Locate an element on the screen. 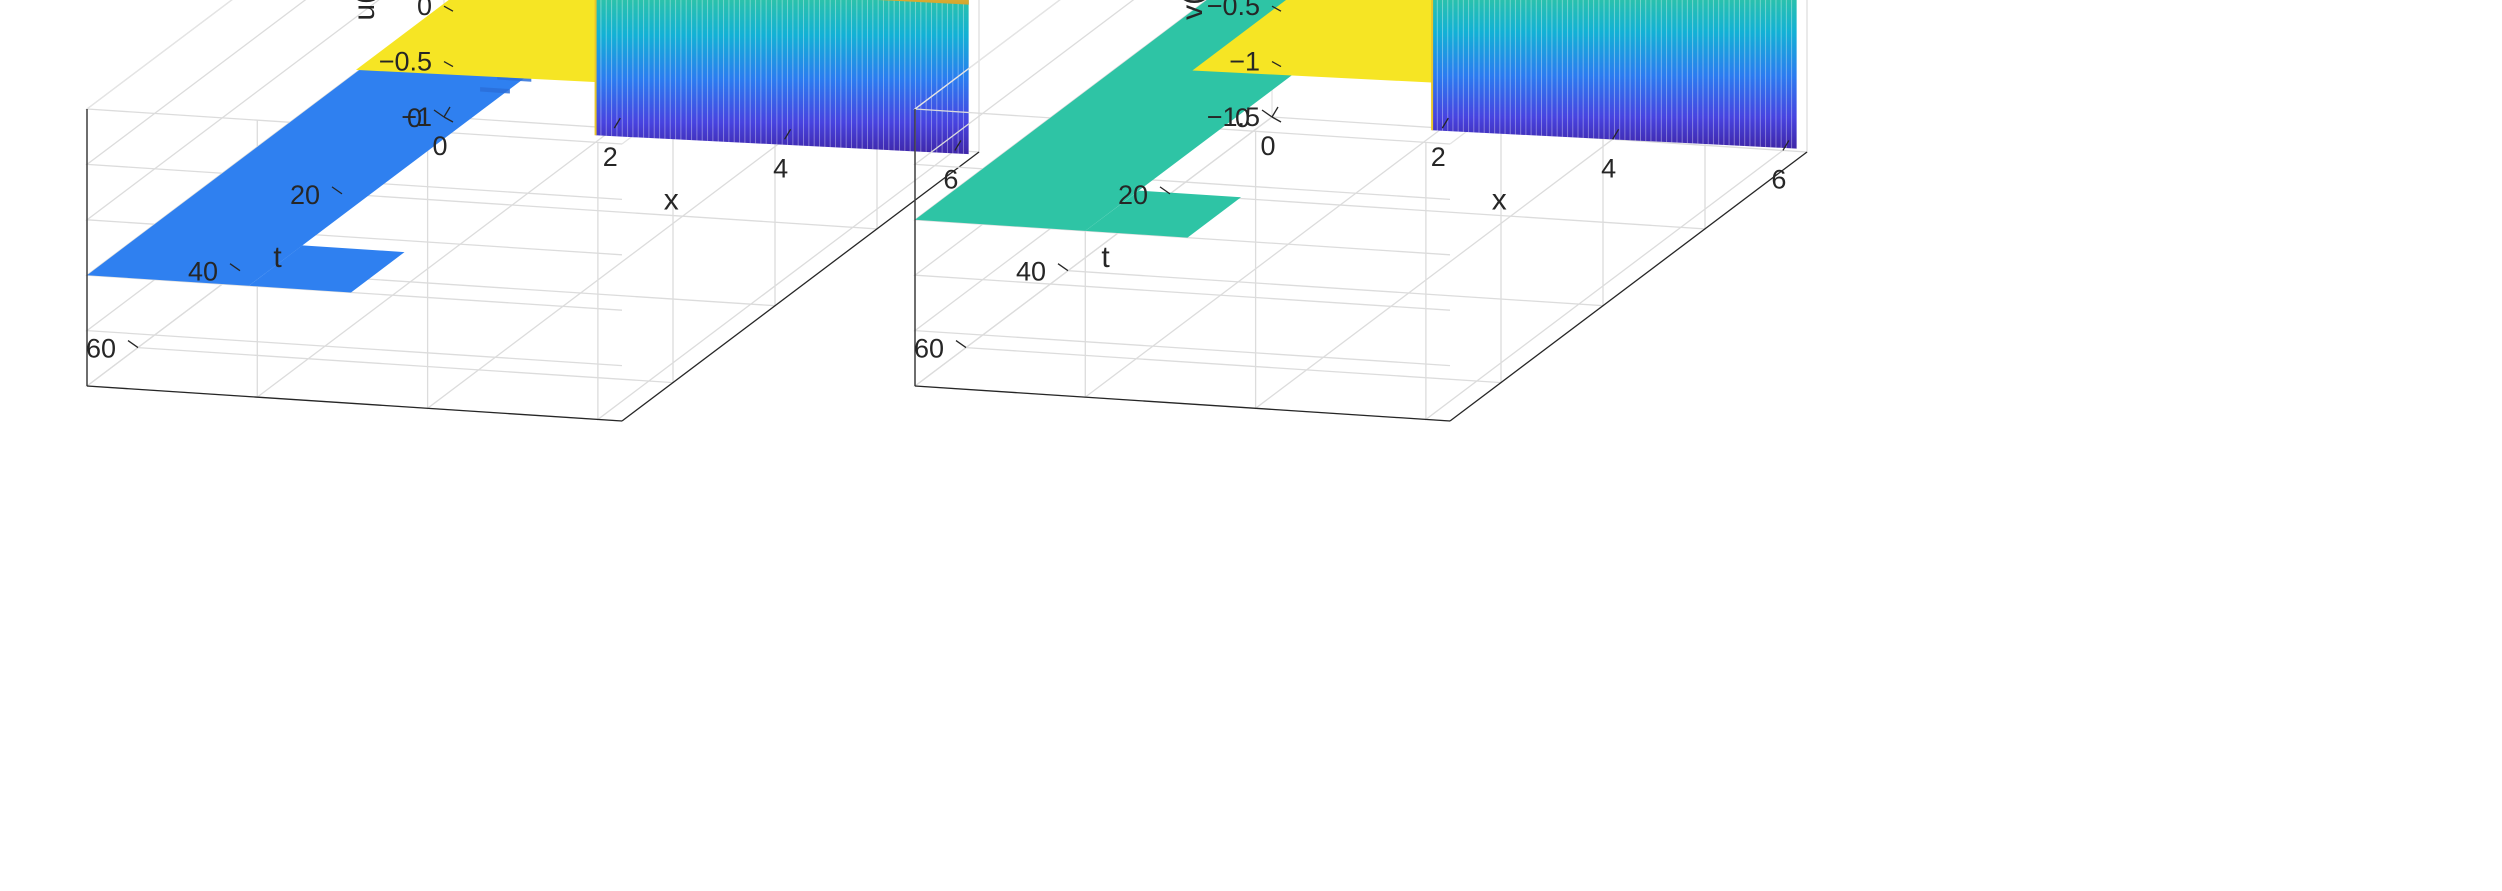 This screenshot has width=2502, height=891. flat-surface is located at coordinates (346, 146).